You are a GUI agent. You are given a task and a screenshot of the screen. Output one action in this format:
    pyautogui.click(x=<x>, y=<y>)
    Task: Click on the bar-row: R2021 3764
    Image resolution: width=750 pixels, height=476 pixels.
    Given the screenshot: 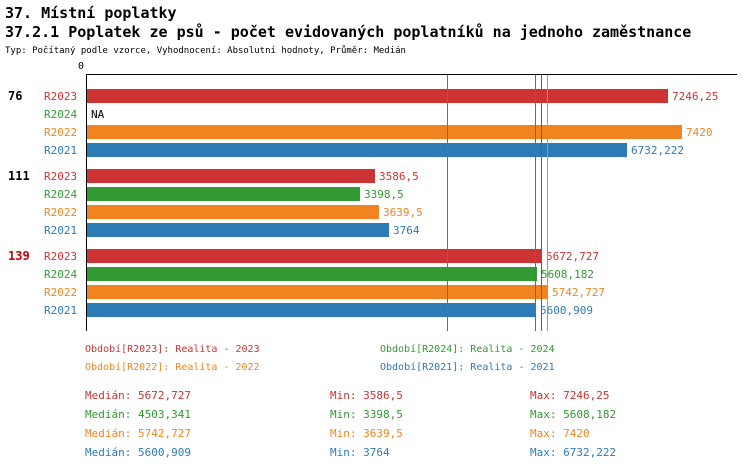 What is the action you would take?
    pyautogui.click(x=375, y=230)
    